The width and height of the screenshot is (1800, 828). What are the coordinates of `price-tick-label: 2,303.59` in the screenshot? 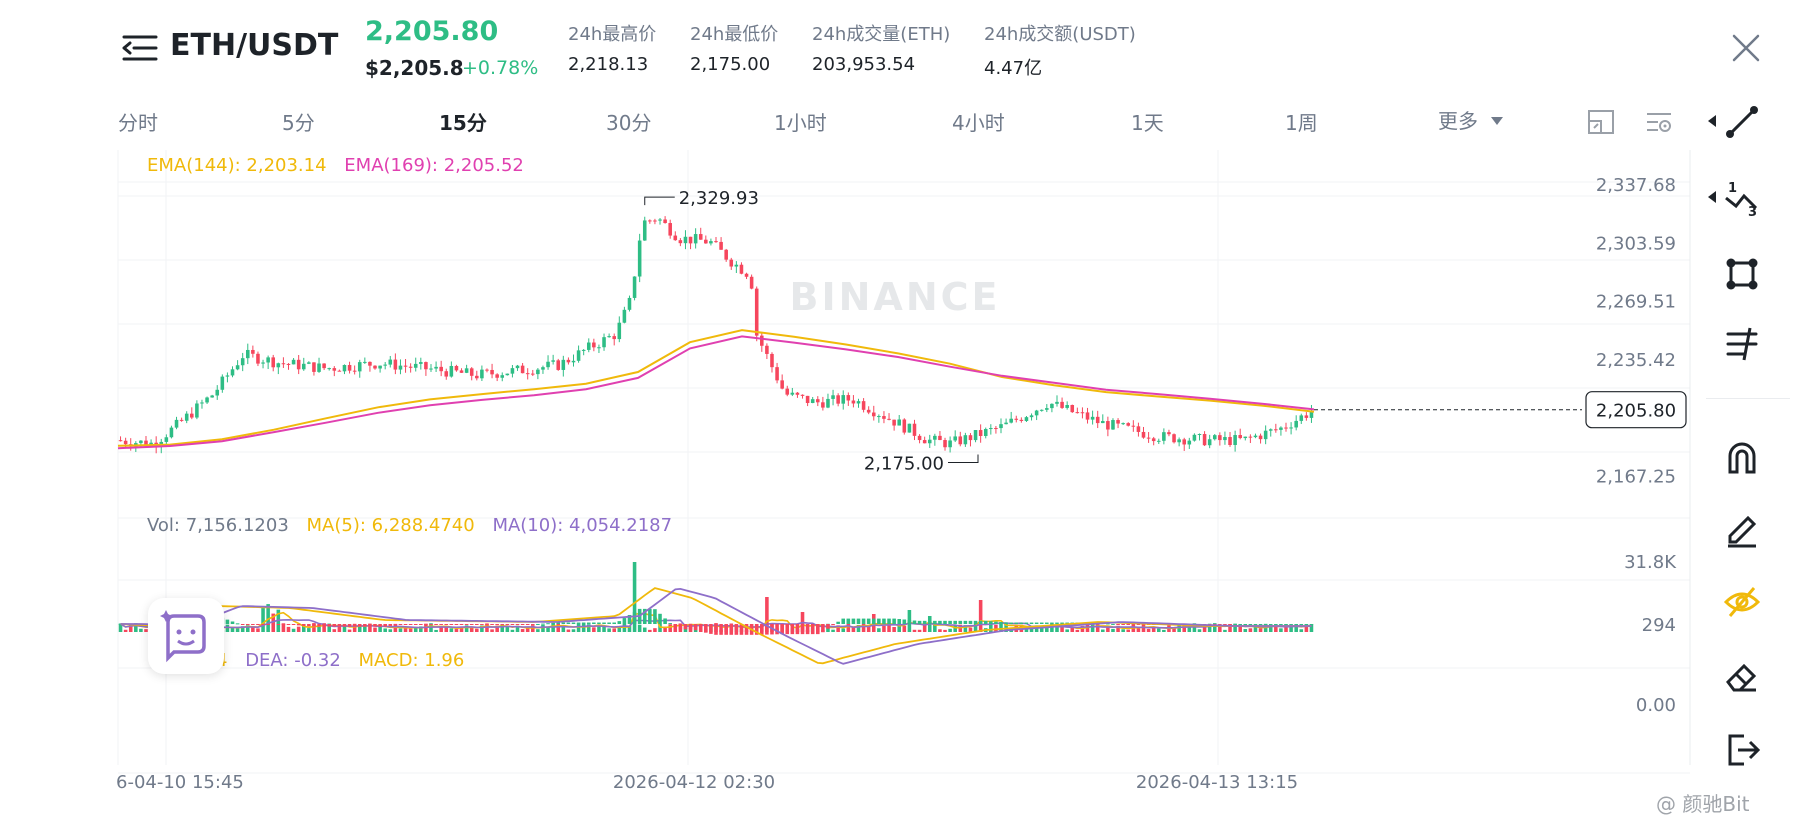 It's located at (1636, 243).